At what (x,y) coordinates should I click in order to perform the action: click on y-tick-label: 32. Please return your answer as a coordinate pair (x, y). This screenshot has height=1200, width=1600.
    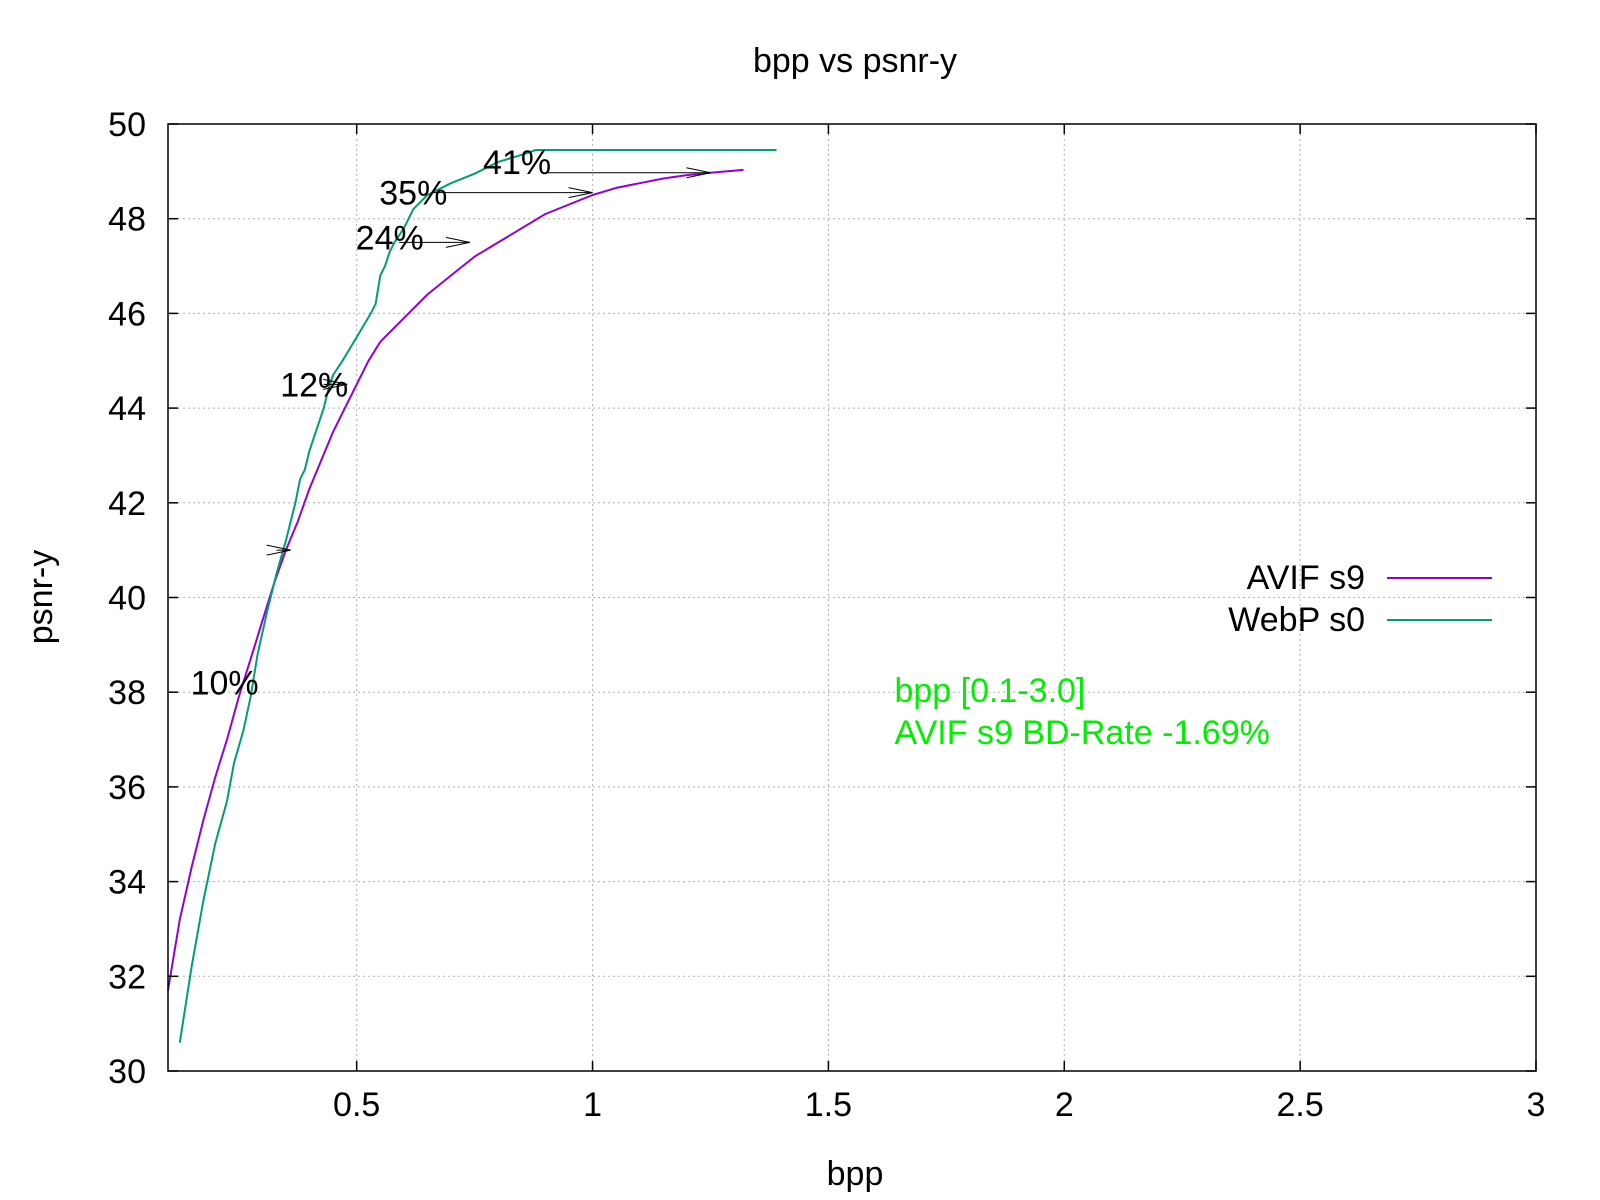
    Looking at the image, I should click on (127, 977).